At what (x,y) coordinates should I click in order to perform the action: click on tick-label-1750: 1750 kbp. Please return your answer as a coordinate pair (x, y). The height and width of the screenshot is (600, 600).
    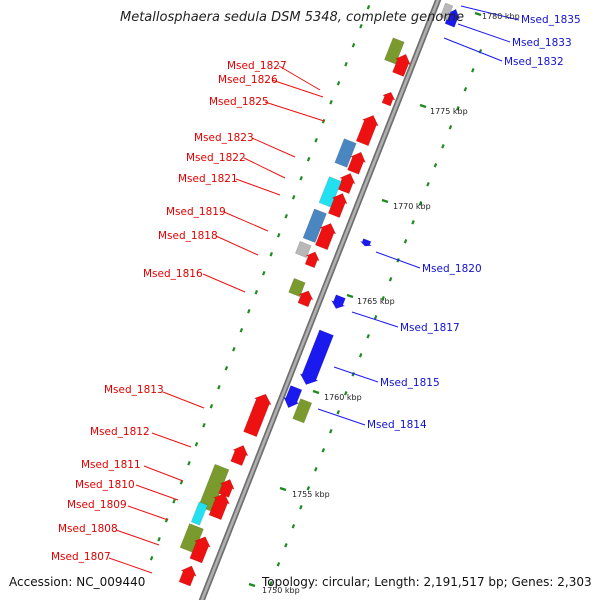
    Looking at the image, I should click on (281, 590).